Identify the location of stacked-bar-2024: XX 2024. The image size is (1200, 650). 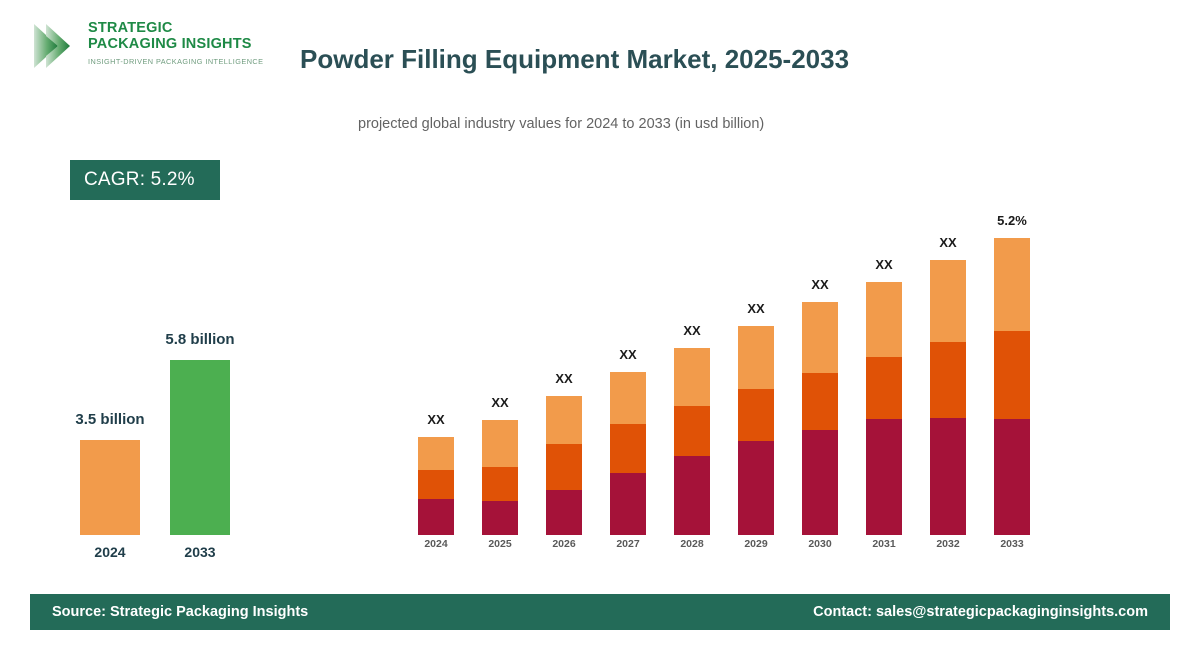
(436, 481).